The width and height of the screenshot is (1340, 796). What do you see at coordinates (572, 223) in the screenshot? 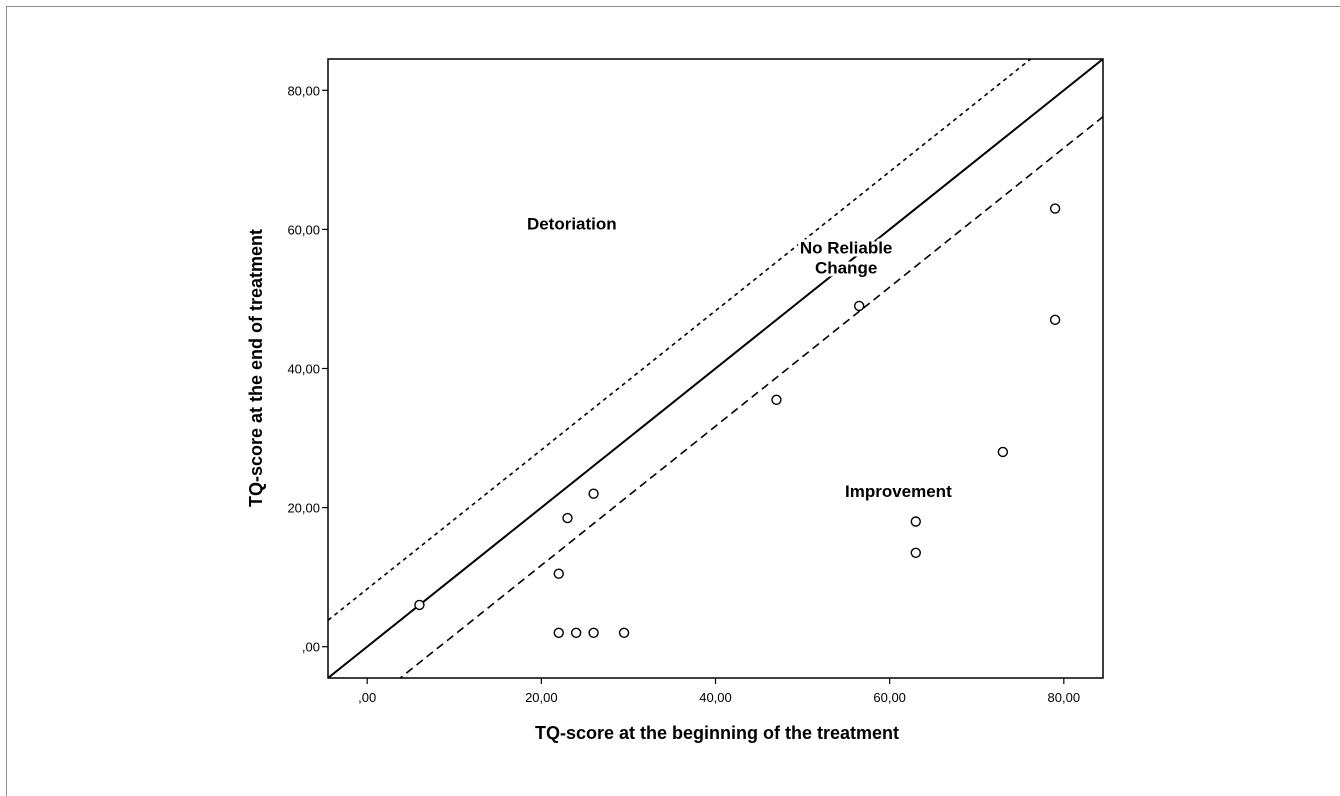
I see `region-label: Detoriation` at bounding box center [572, 223].